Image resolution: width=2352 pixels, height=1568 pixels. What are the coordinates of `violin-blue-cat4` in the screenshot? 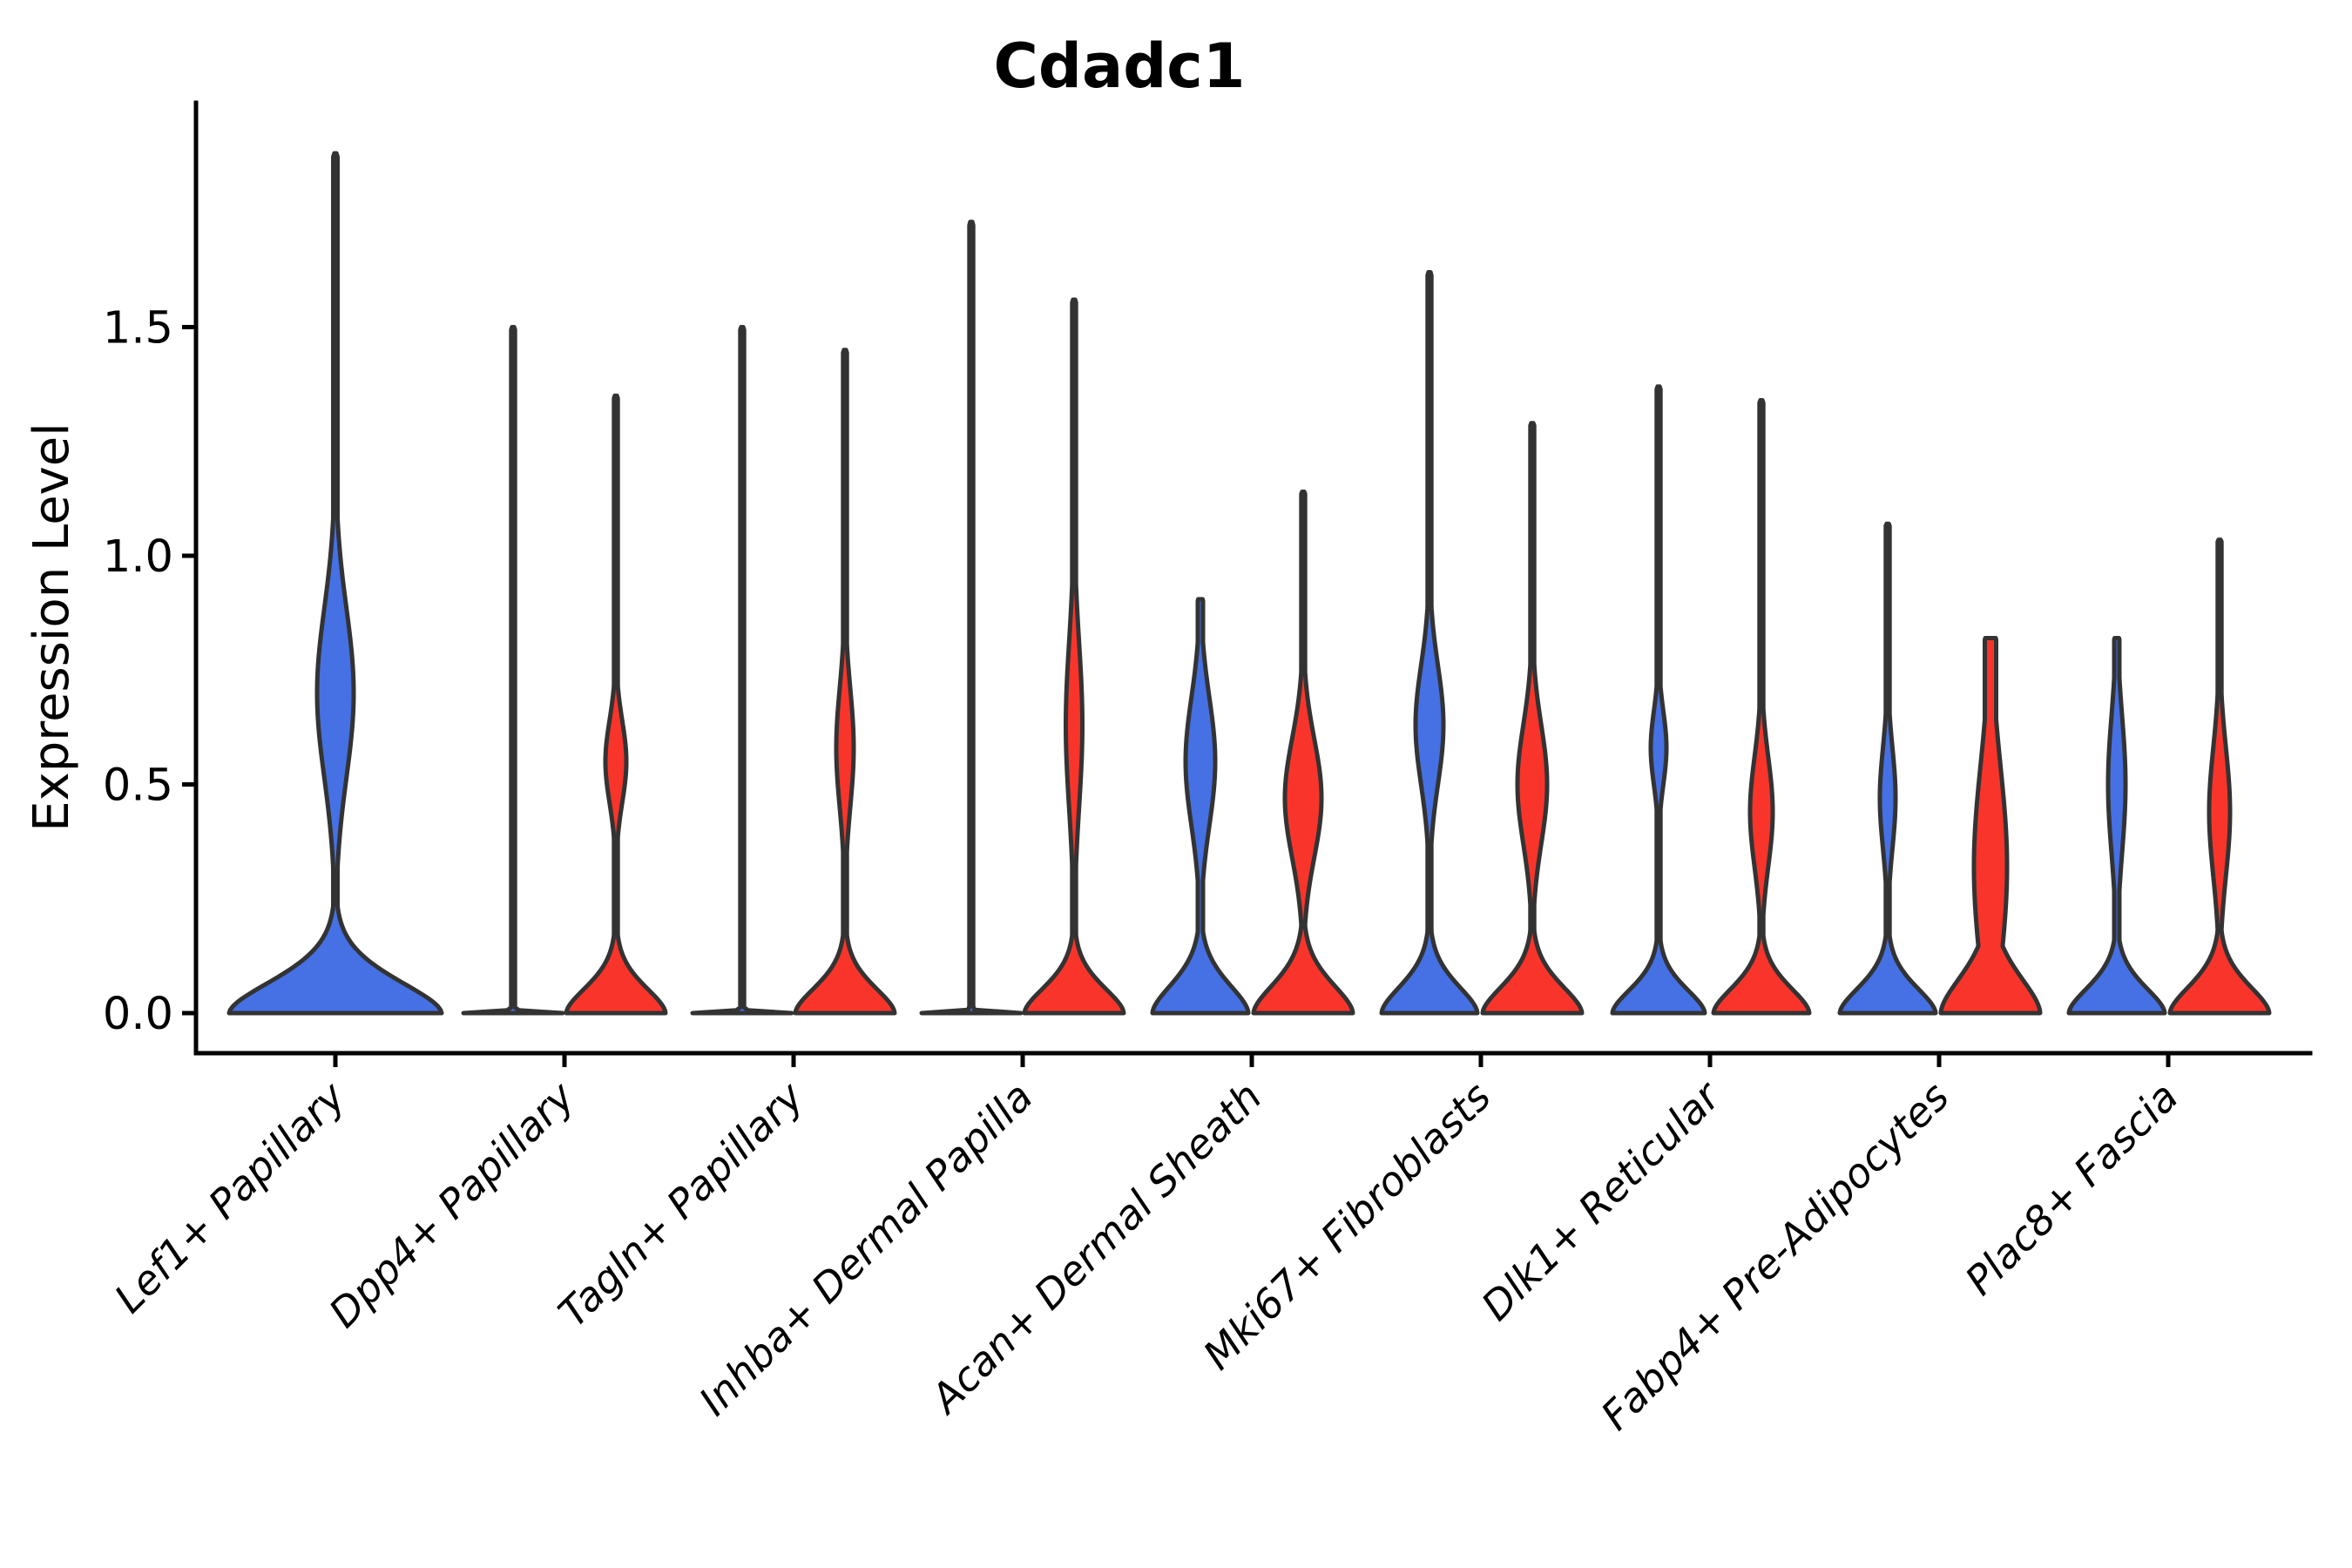 It's located at (1201, 806).